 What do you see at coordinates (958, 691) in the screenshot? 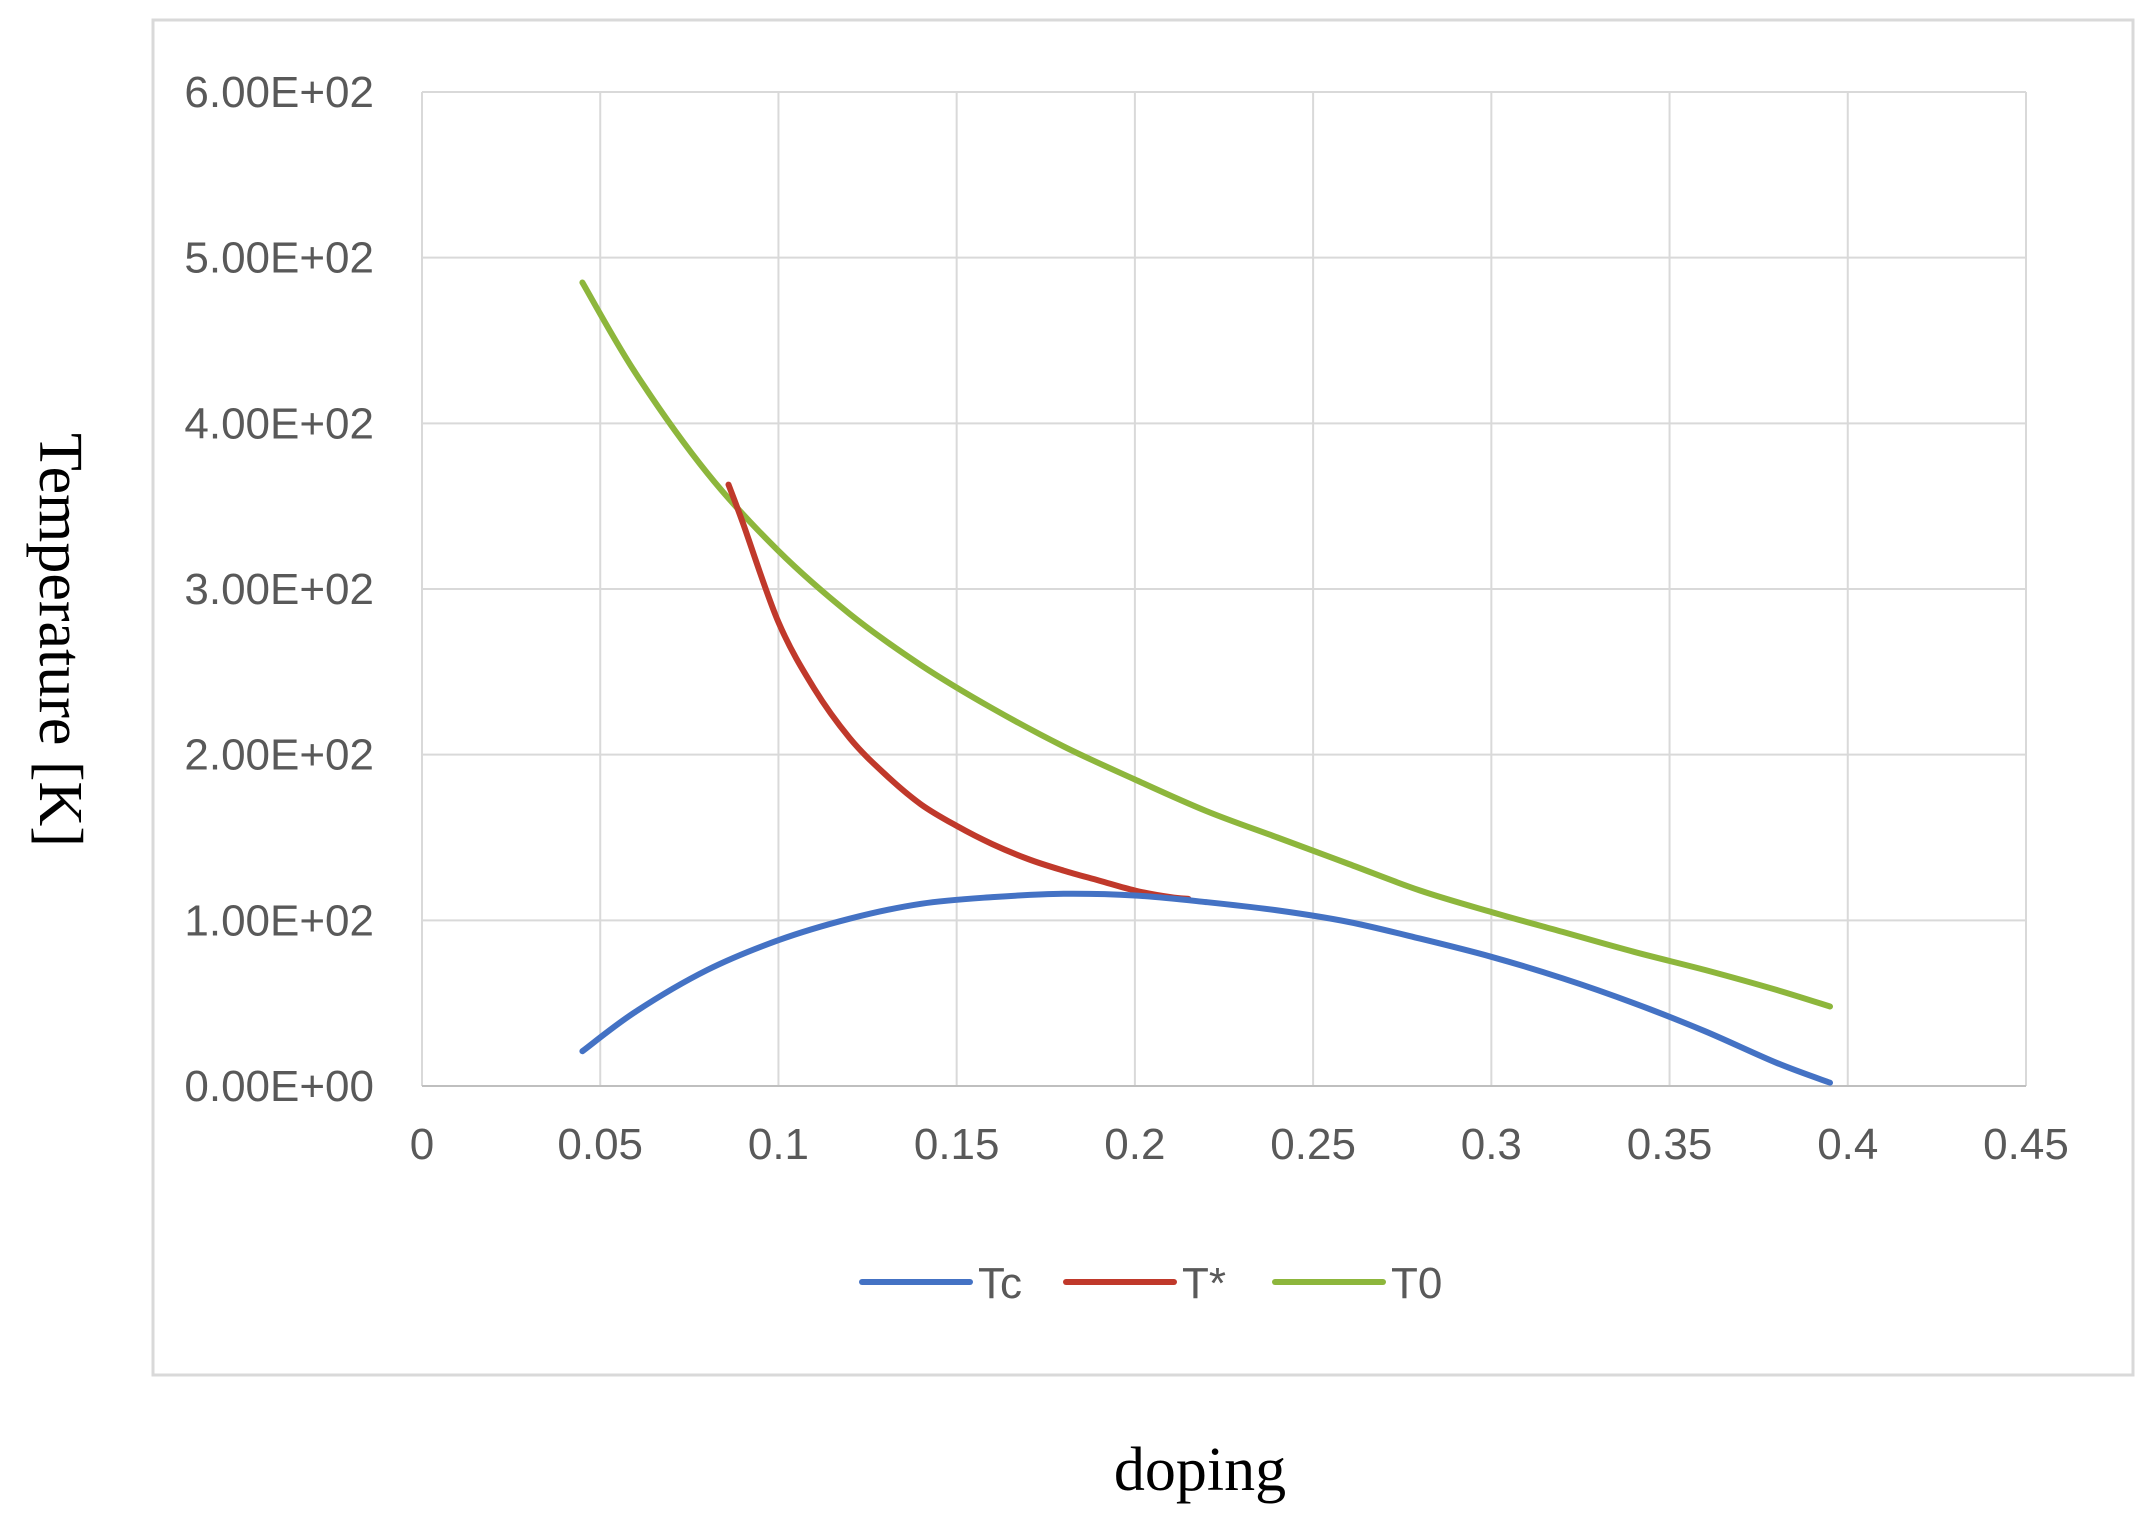
I see `series-line-tstar` at bounding box center [958, 691].